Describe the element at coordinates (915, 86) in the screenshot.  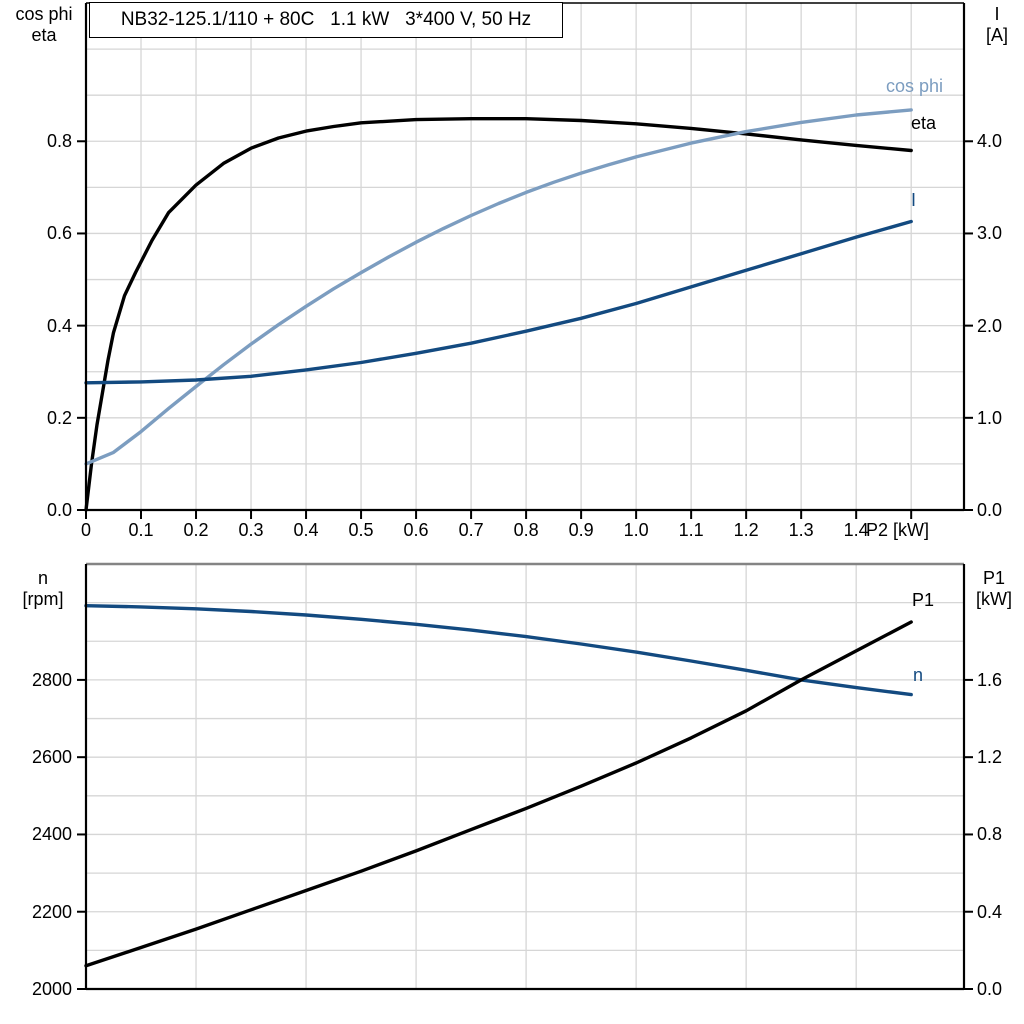
I see `curve-label-cos-phi: cos phi` at that location.